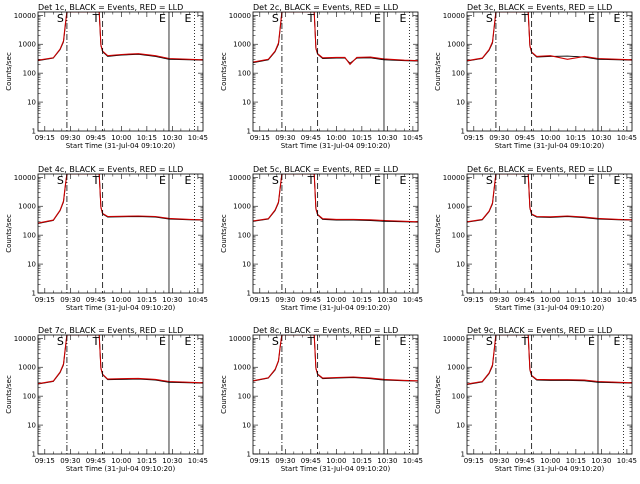 The height and width of the screenshot is (484, 640). What do you see at coordinates (325, 169) in the screenshot?
I see `panel-title: Det 5c, BLACK = Events, RED = LLD` at bounding box center [325, 169].